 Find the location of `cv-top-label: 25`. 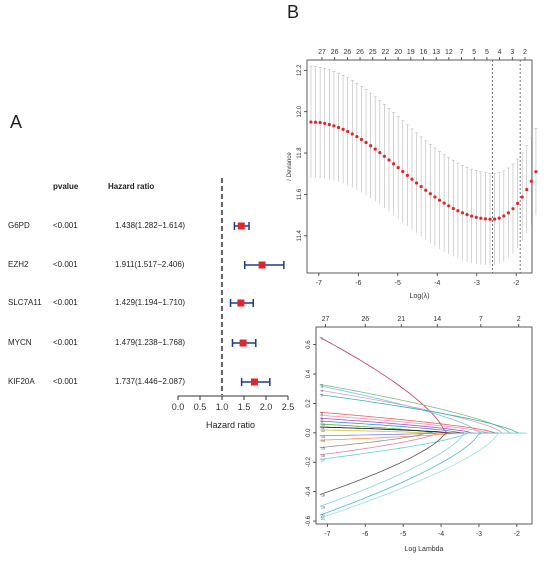

cv-top-label: 25 is located at coordinates (373, 52).